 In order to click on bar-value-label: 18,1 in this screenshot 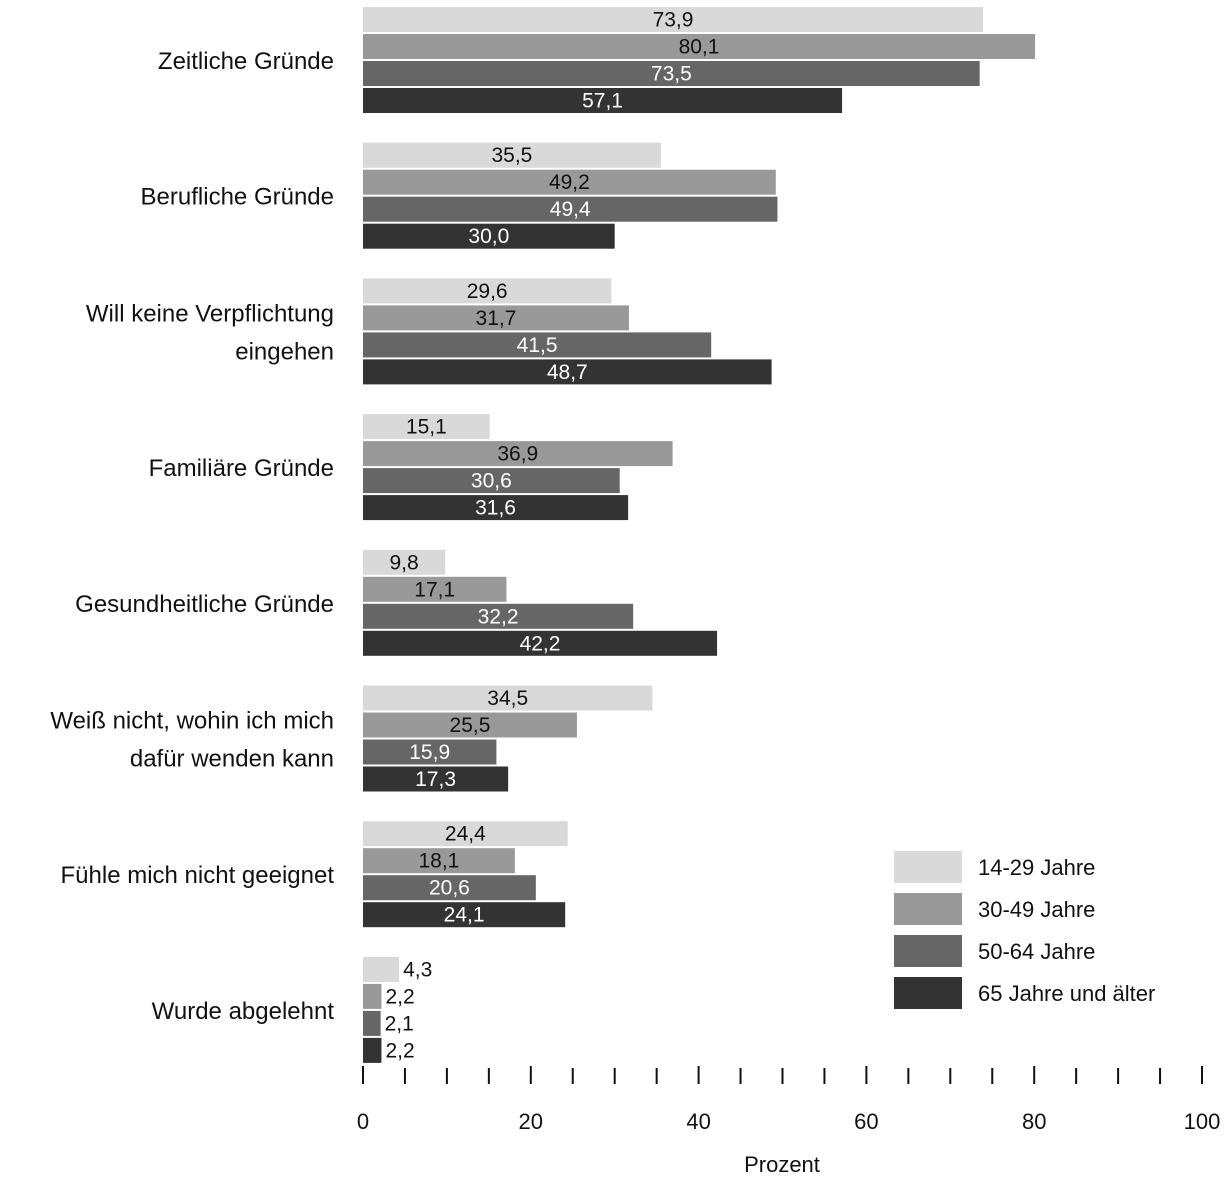, I will do `click(438, 861)`.